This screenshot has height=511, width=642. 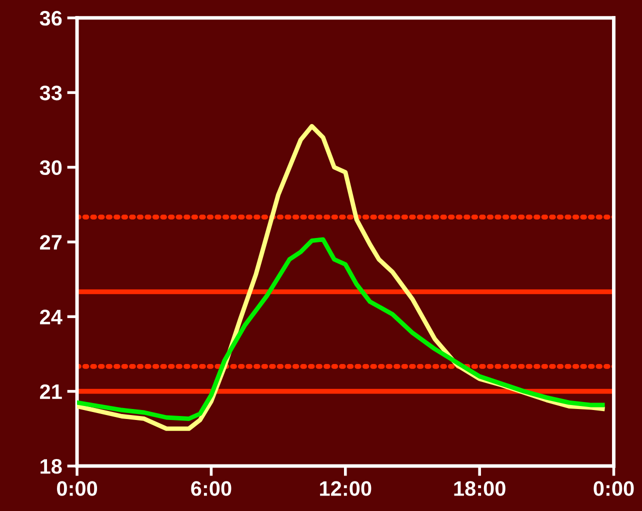 What do you see at coordinates (211, 488) in the screenshot?
I see `x-tick-label: 6:00` at bounding box center [211, 488].